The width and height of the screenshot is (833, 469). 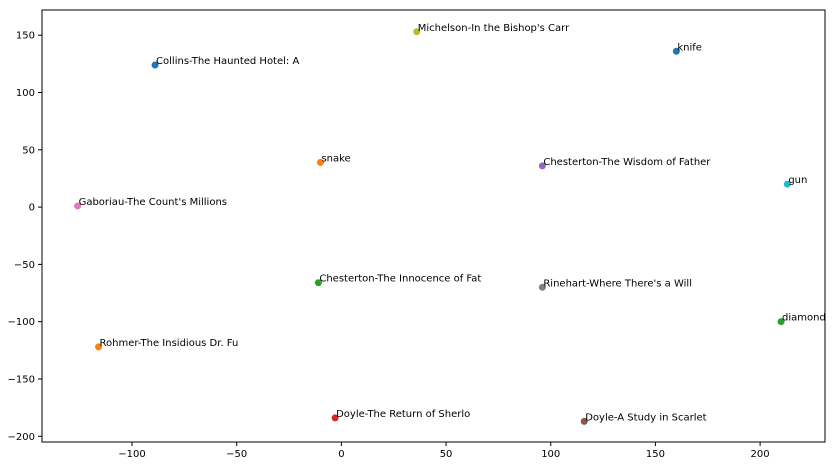 I want to click on point-label: Gaboriau-The Count's Millions, so click(x=153, y=202).